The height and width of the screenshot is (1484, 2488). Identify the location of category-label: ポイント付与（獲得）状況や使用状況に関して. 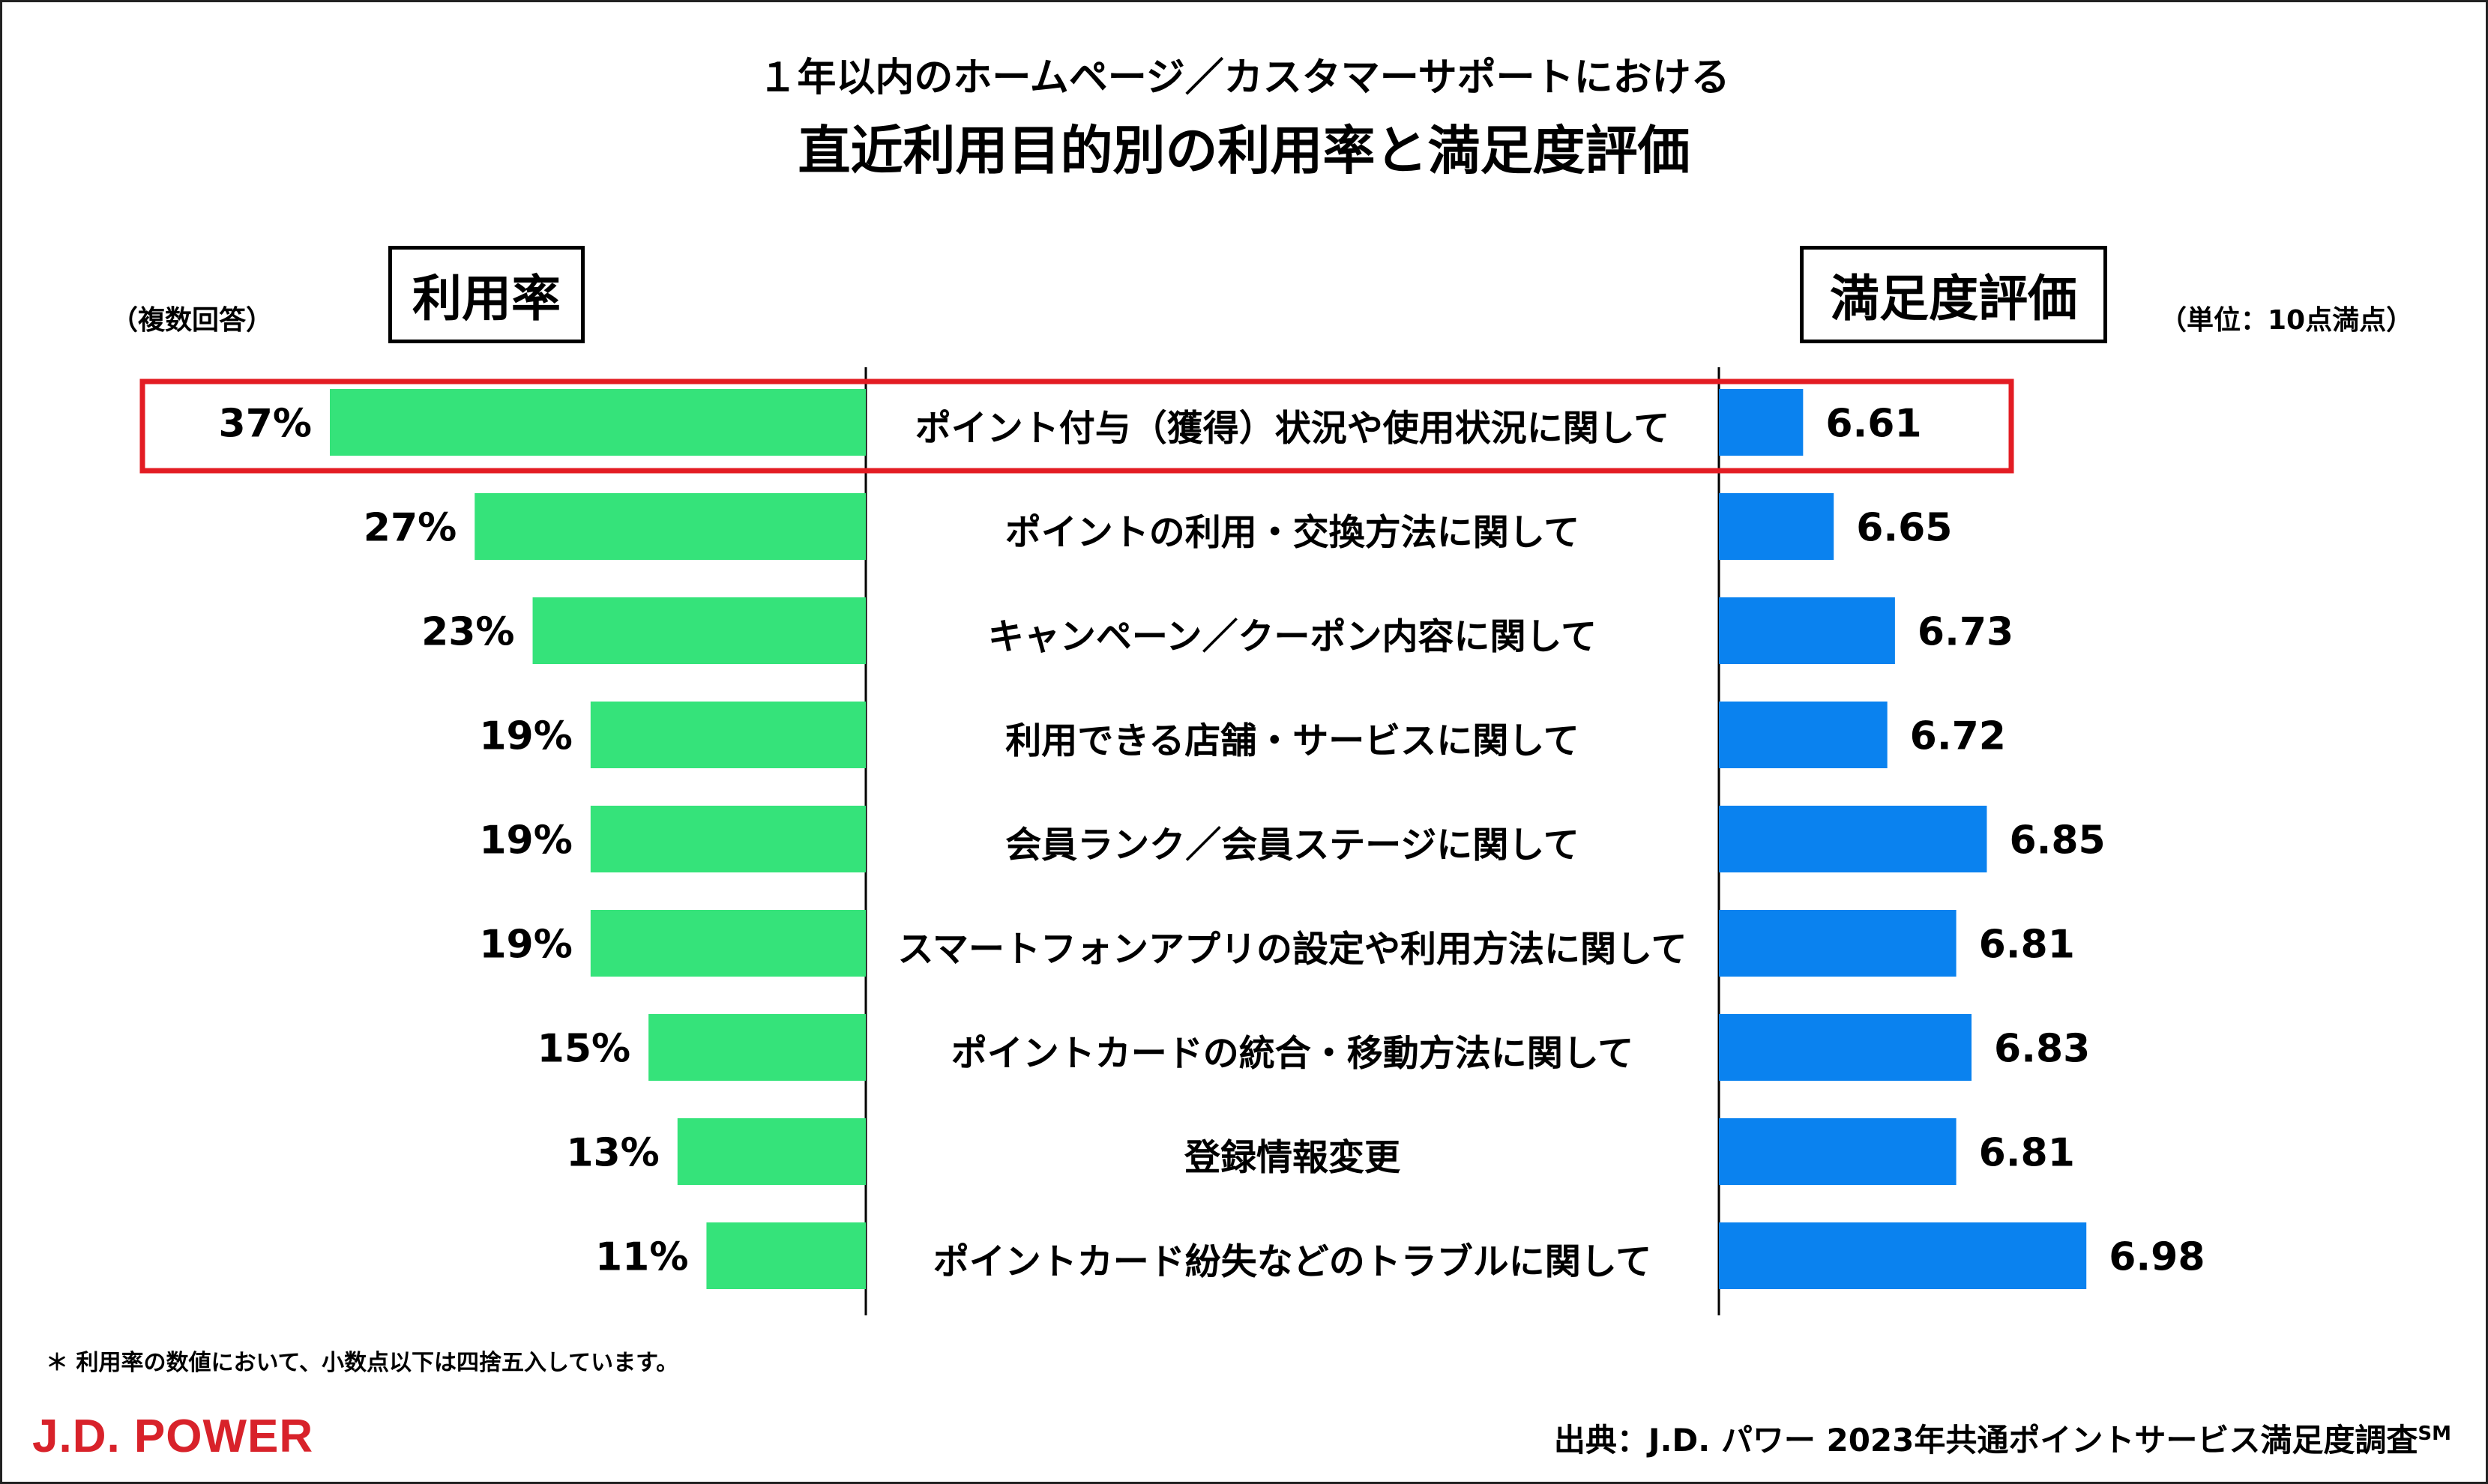
(1292, 429).